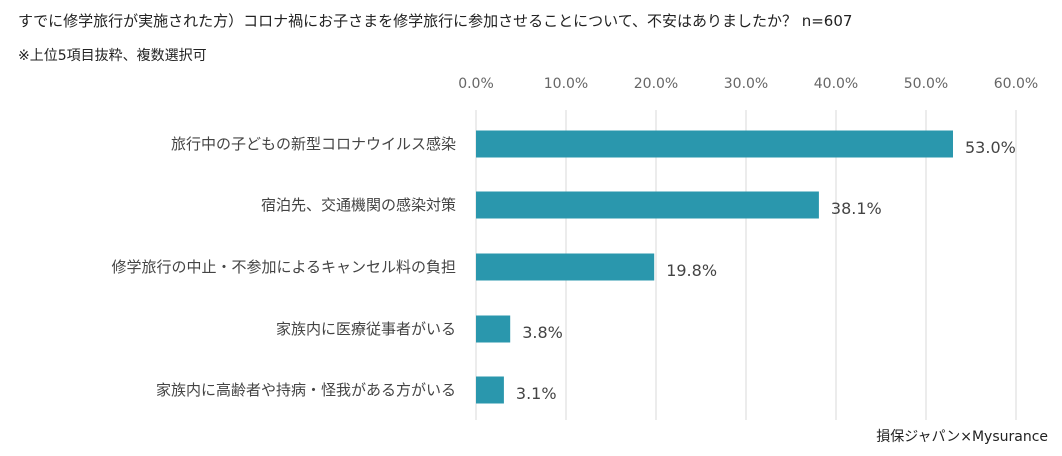 The height and width of the screenshot is (456, 1062). I want to click on category-label: 宿泊先、交通機関の感染対策, so click(358, 205).